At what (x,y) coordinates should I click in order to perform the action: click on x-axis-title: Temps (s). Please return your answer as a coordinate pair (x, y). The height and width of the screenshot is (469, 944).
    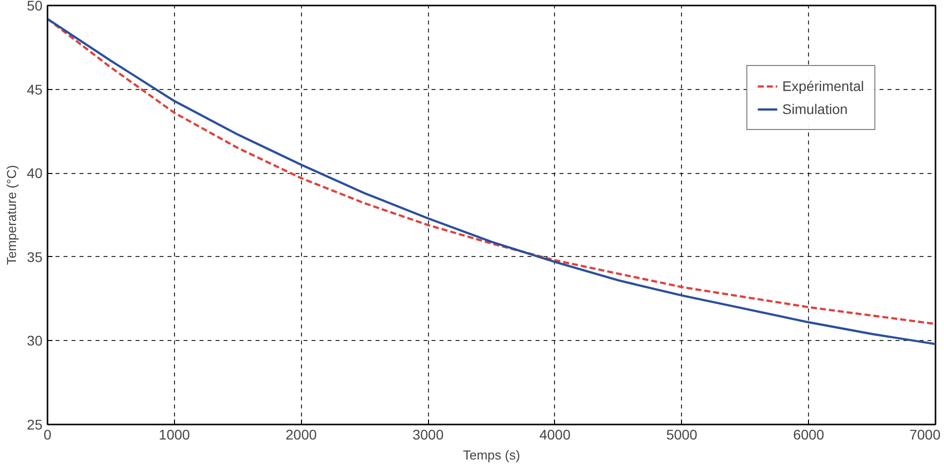
    Looking at the image, I should click on (491, 455).